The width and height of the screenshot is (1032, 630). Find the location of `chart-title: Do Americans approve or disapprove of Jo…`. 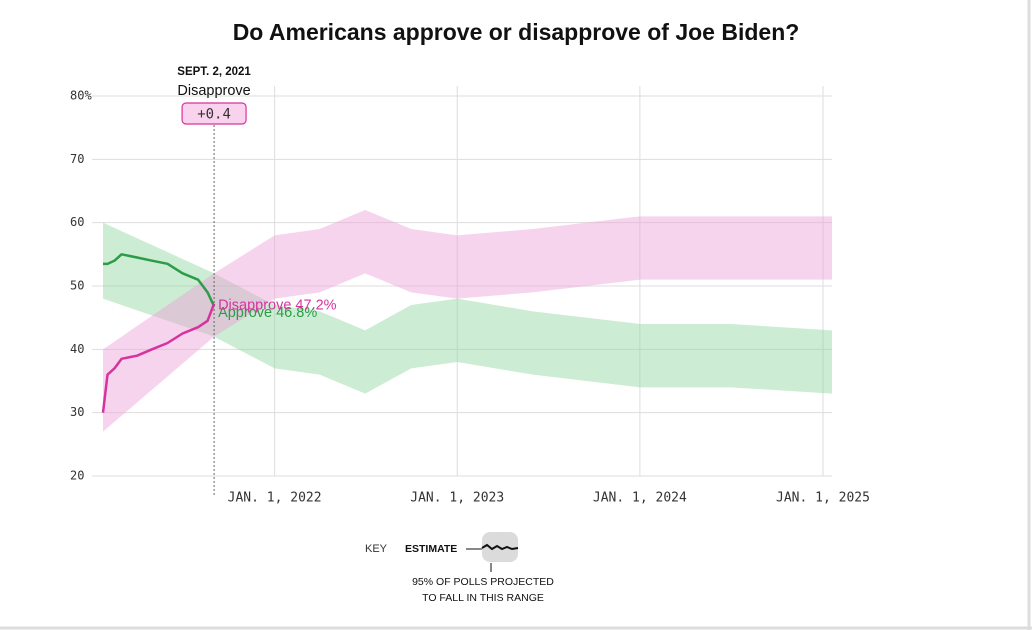

chart-title: Do Americans approve or disapprove of Jo… is located at coordinates (516, 32).